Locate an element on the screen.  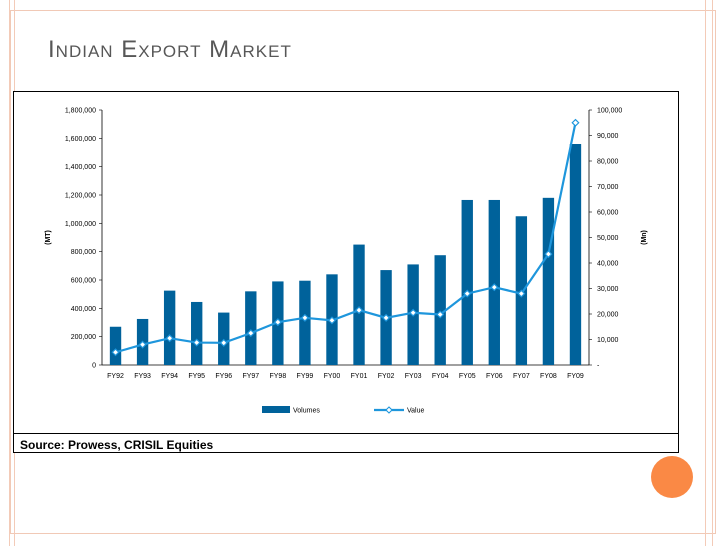
legend-volumes-swatch is located at coordinates (276, 409).